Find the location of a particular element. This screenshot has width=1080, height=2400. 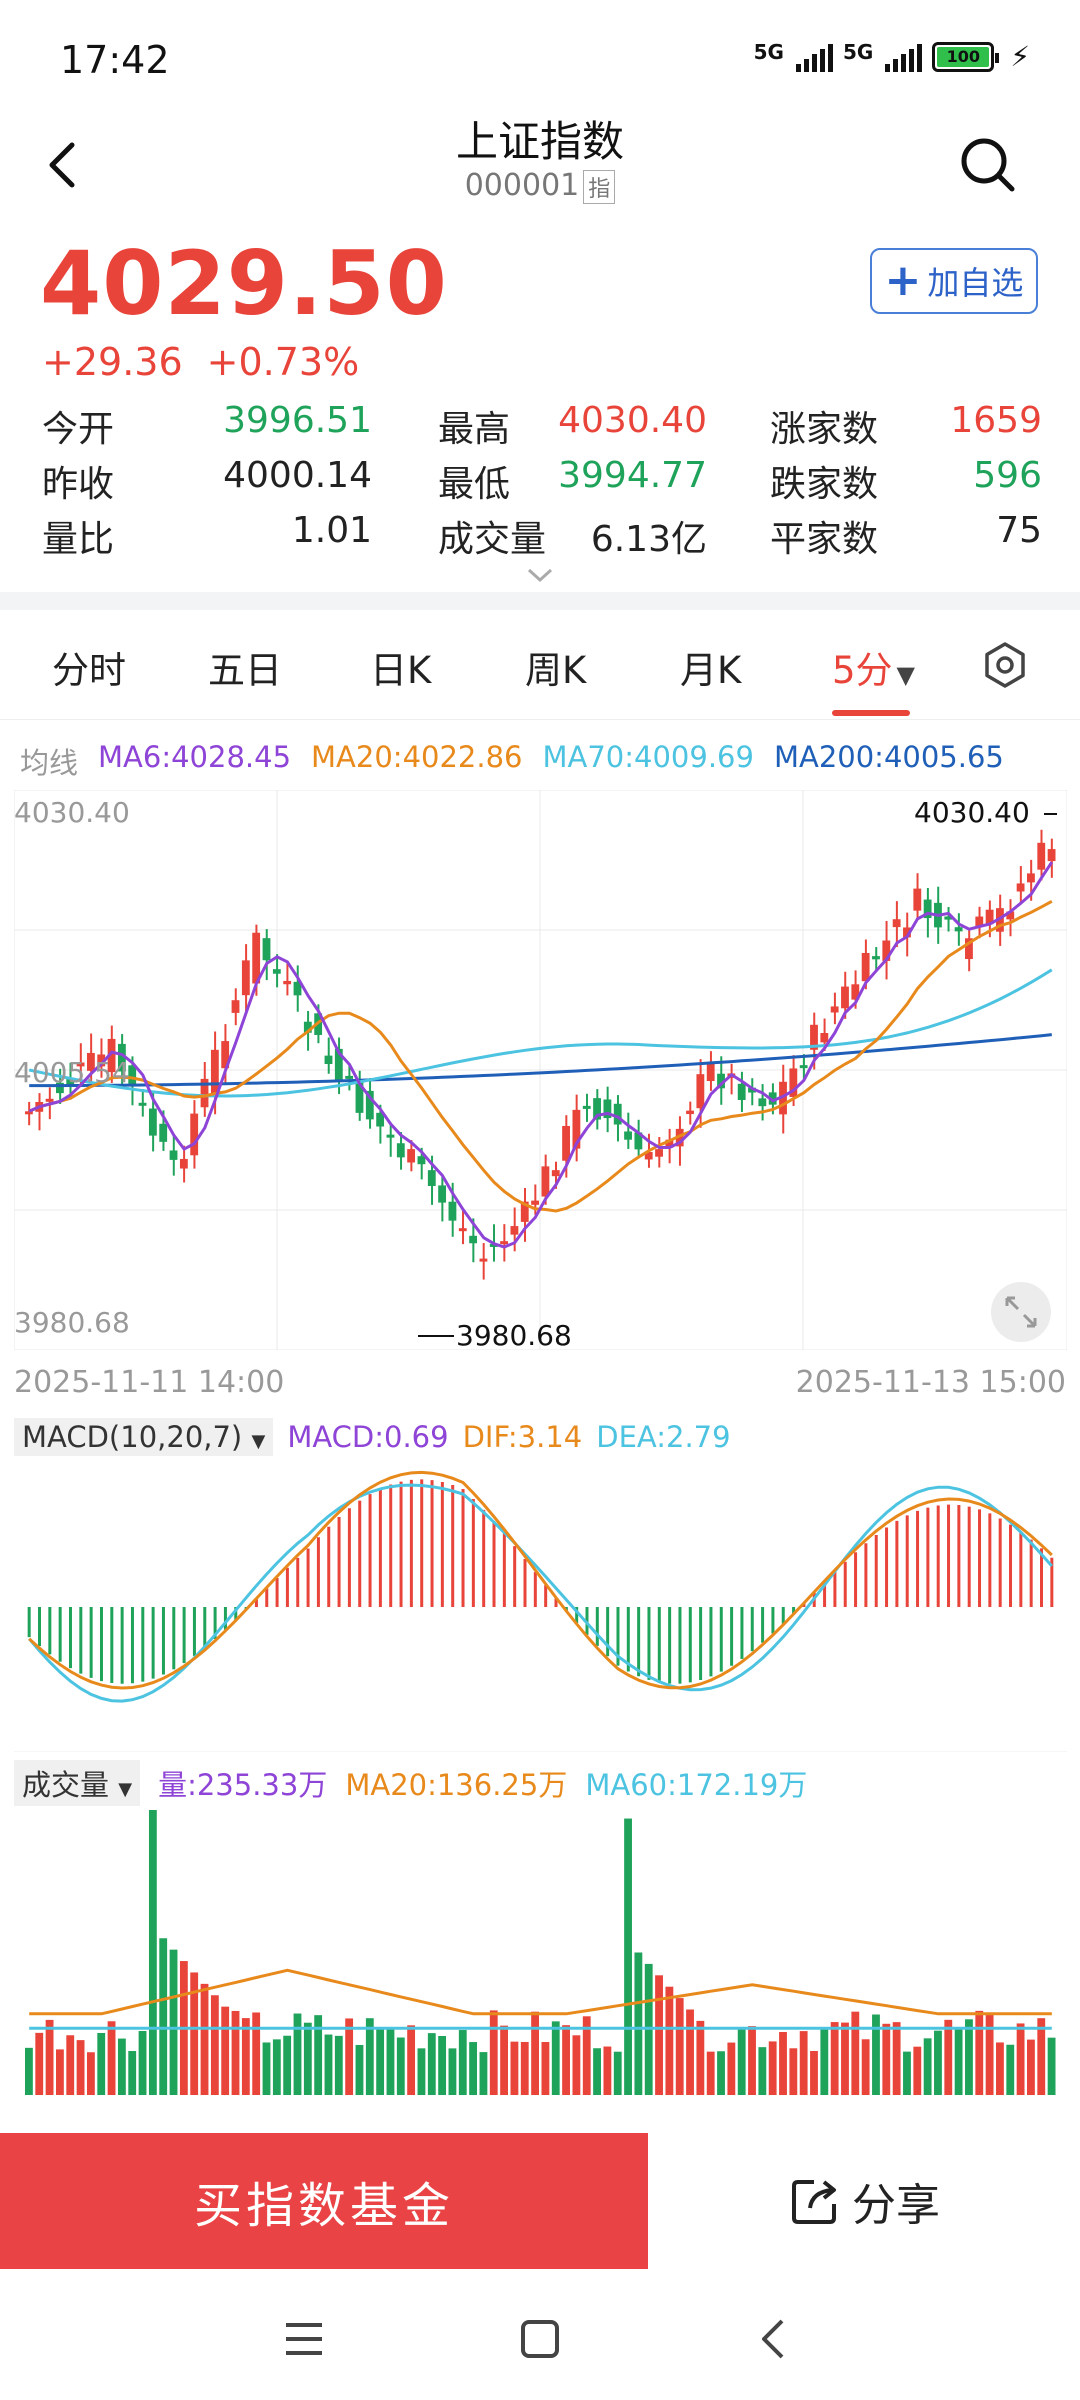

home-icon is located at coordinates (540, 2339).